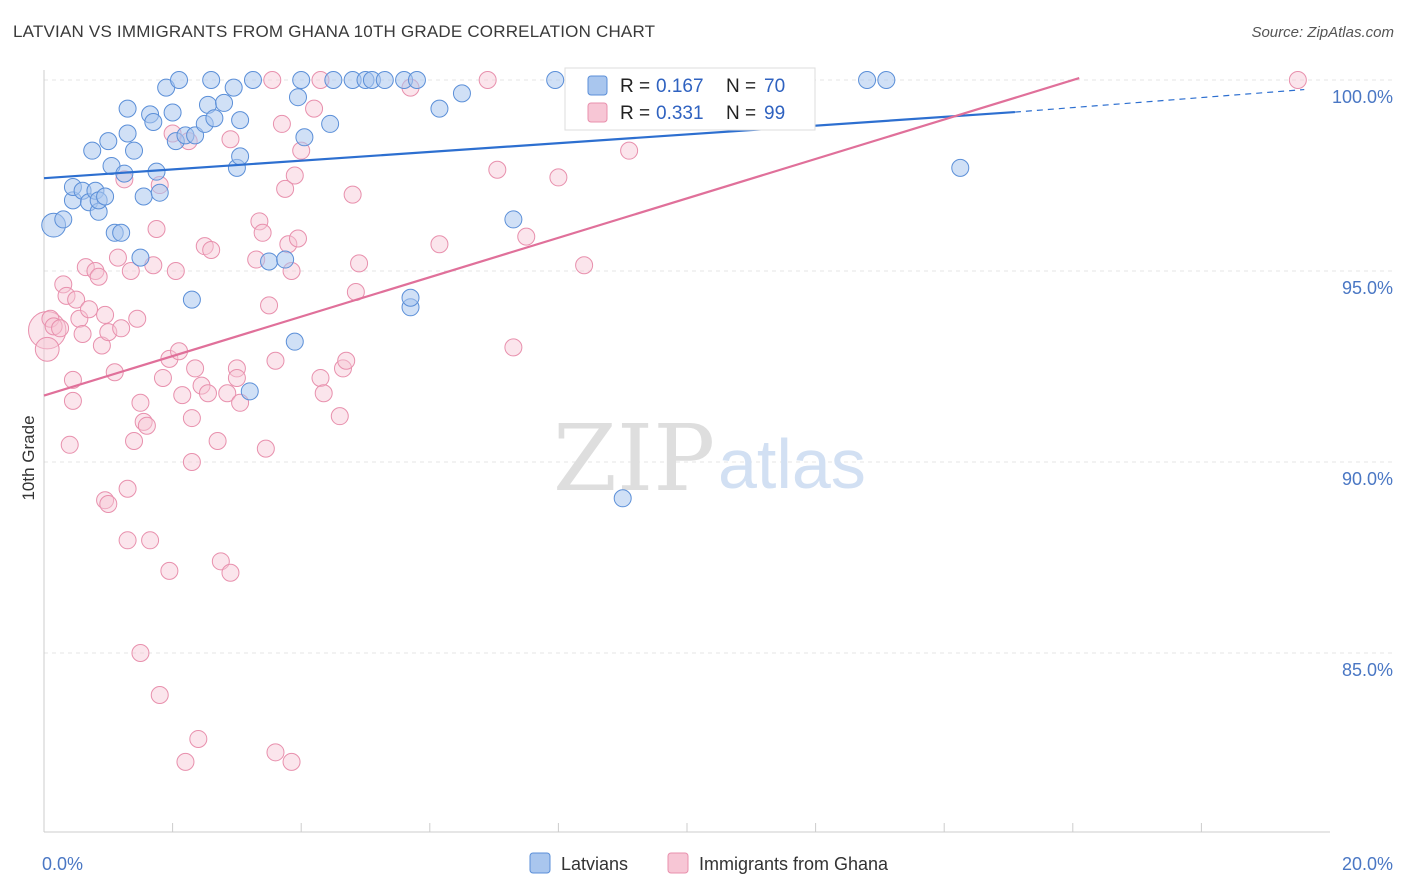  What do you see at coordinates (62, 864) in the screenshot?
I see `x-tick-label-0: 0.0%` at bounding box center [62, 864].